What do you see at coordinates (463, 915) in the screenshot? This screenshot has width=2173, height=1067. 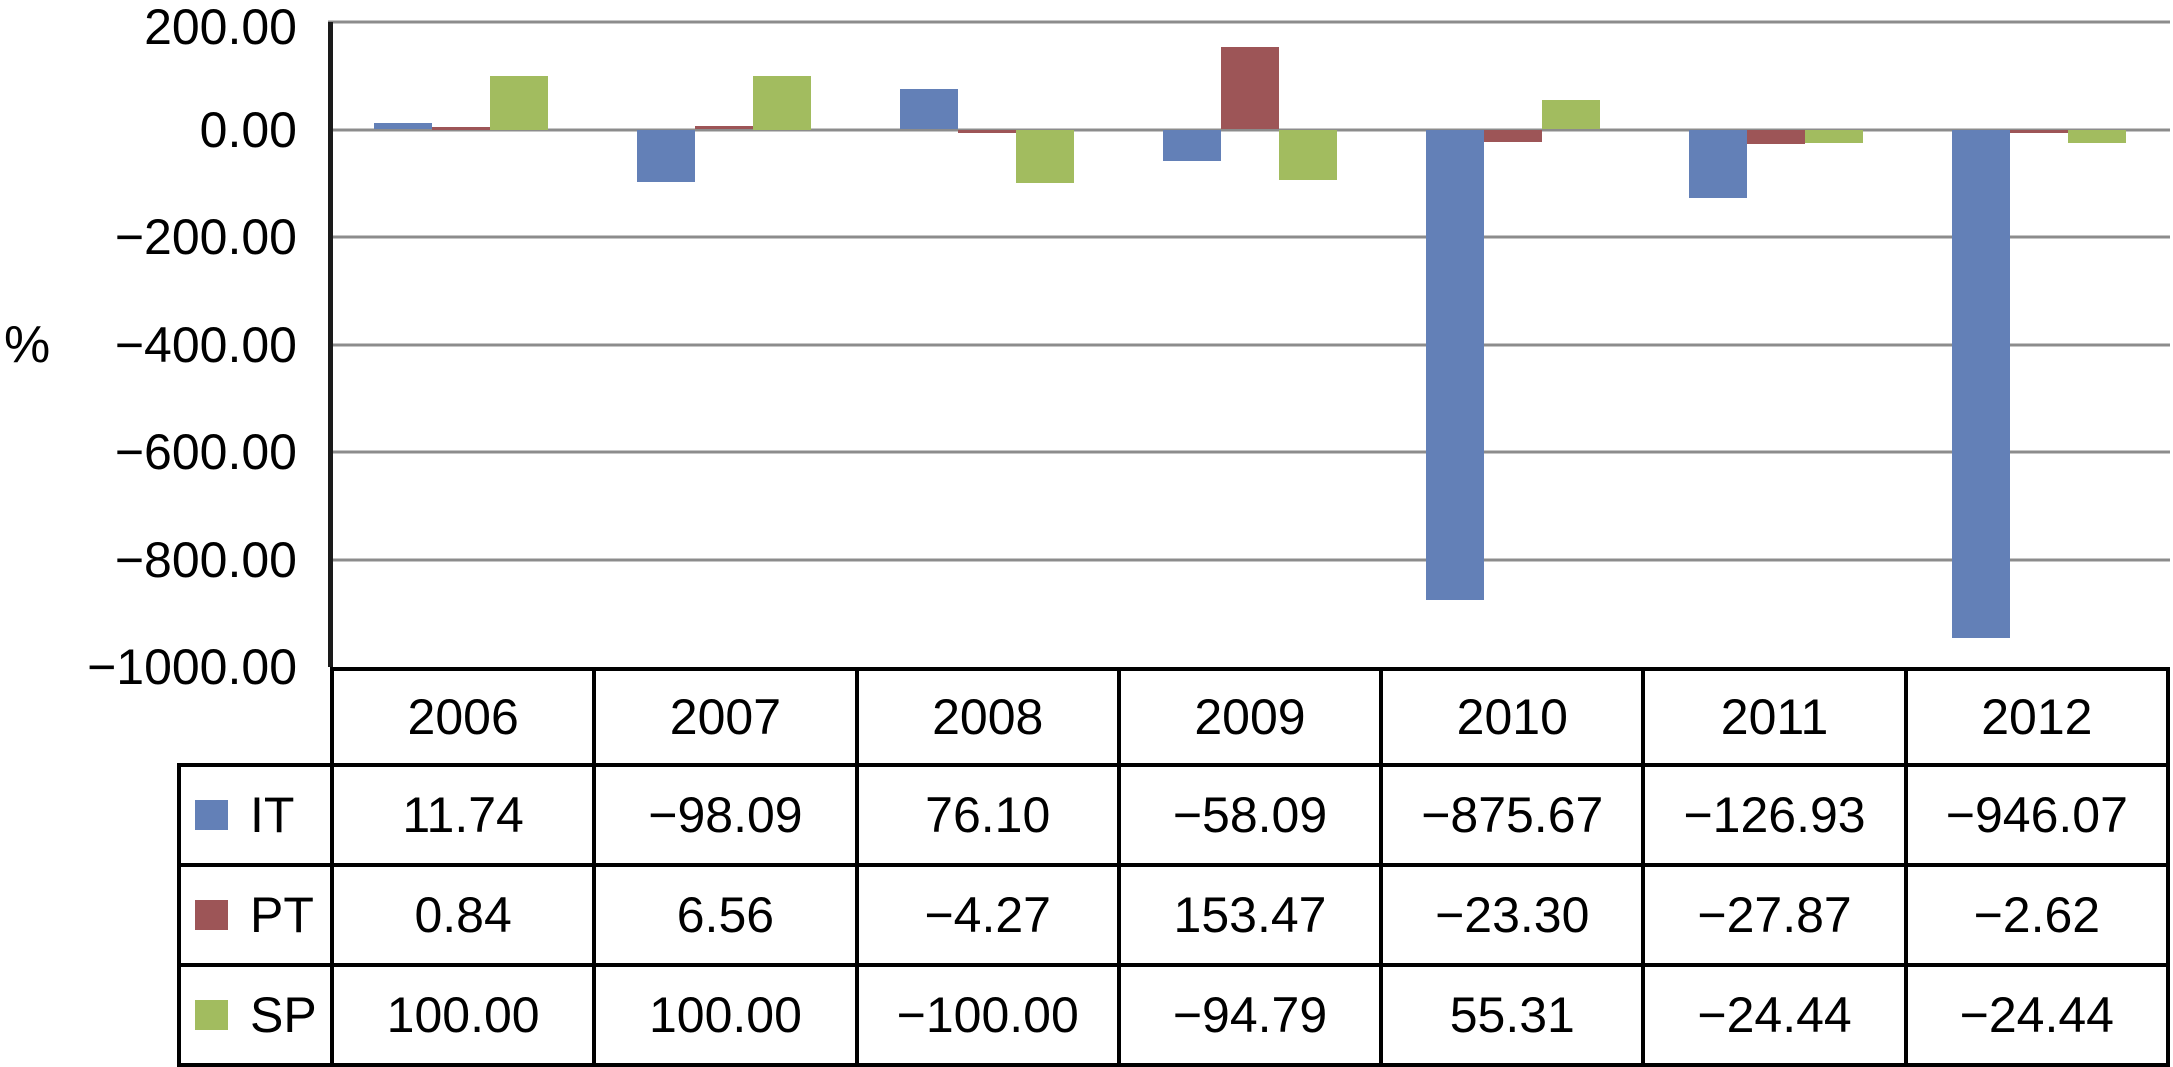 I see `value-cell-PT-2006: 0.84` at bounding box center [463, 915].